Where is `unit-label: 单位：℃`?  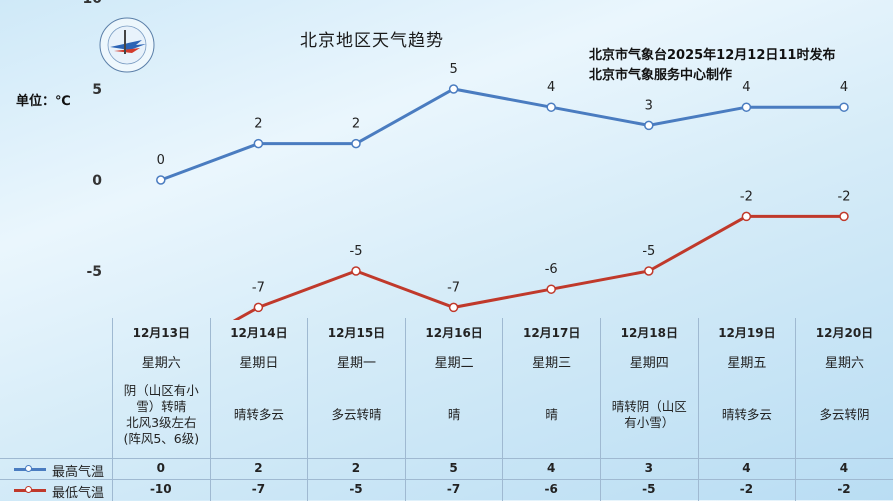 unit-label: 单位：℃ is located at coordinates (43, 101).